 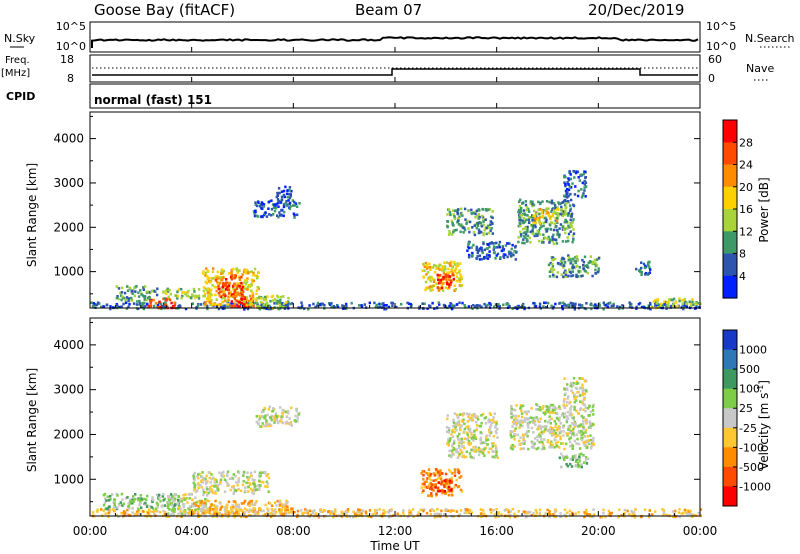 What do you see at coordinates (395, 531) in the screenshot?
I see `time-tick-label: 12:00` at bounding box center [395, 531].